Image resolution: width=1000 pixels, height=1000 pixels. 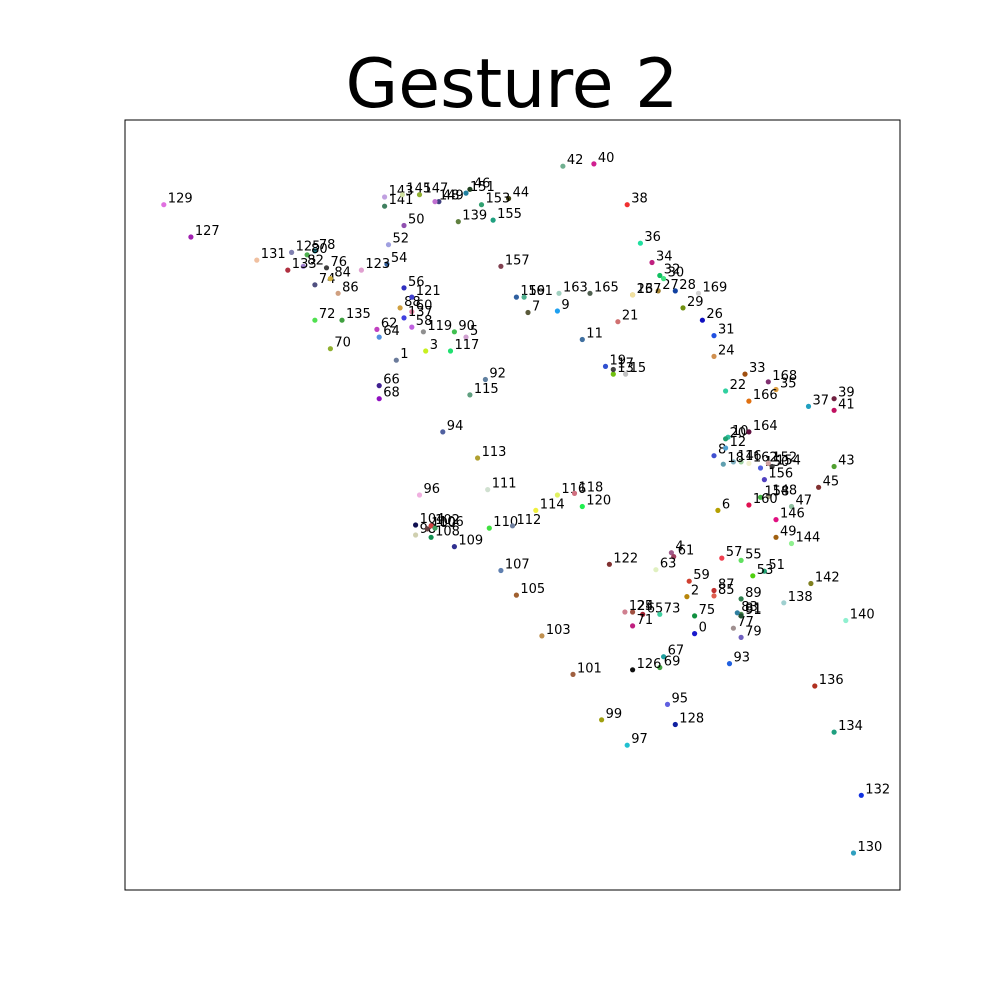 What do you see at coordinates (625, 558) in the screenshot?
I see `point-label: 122` at bounding box center [625, 558].